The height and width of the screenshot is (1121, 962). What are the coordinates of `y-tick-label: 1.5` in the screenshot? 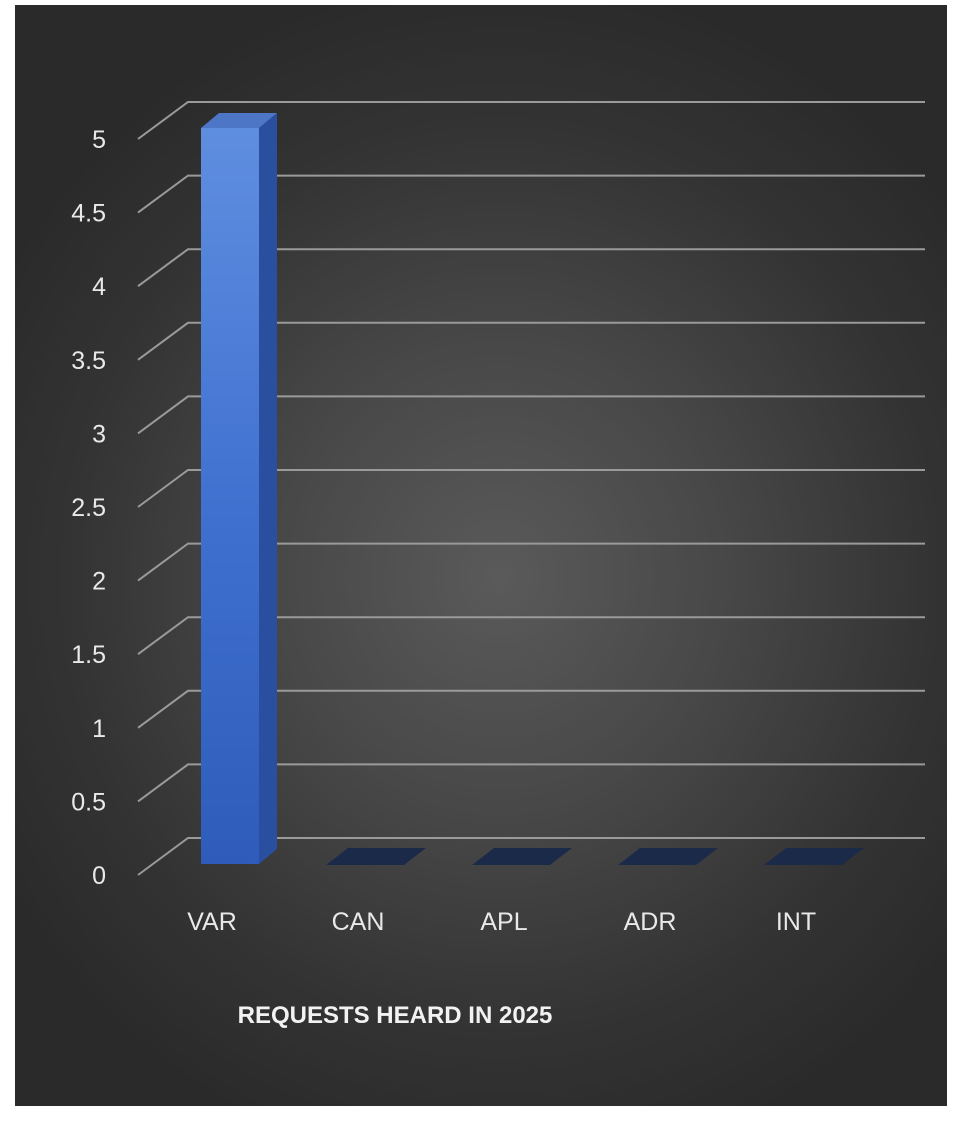 It's located at (88, 655).